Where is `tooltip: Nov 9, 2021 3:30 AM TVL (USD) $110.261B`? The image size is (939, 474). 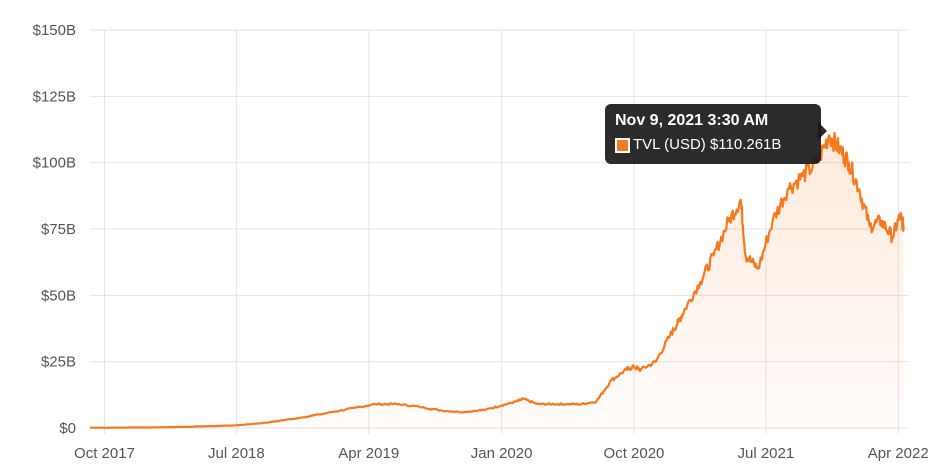 tooltip: Nov 9, 2021 3:30 AM TVL (USD) $110.261B is located at coordinates (716, 134).